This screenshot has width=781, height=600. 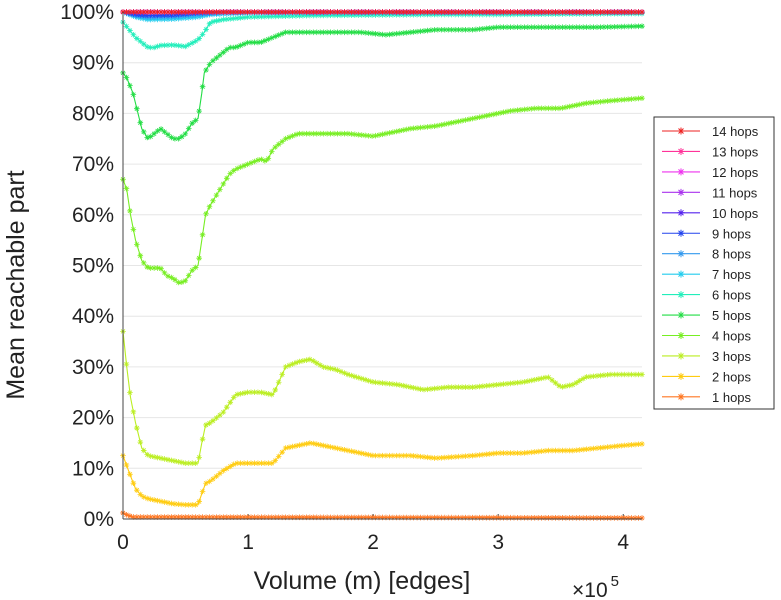 I want to click on y-tick-label: 60%, so click(x=93, y=215).